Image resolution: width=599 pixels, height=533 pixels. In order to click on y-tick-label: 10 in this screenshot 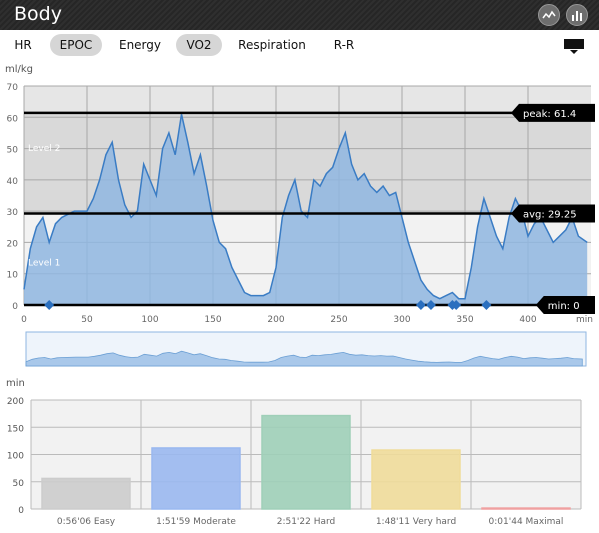, I will do `click(13, 276)`.